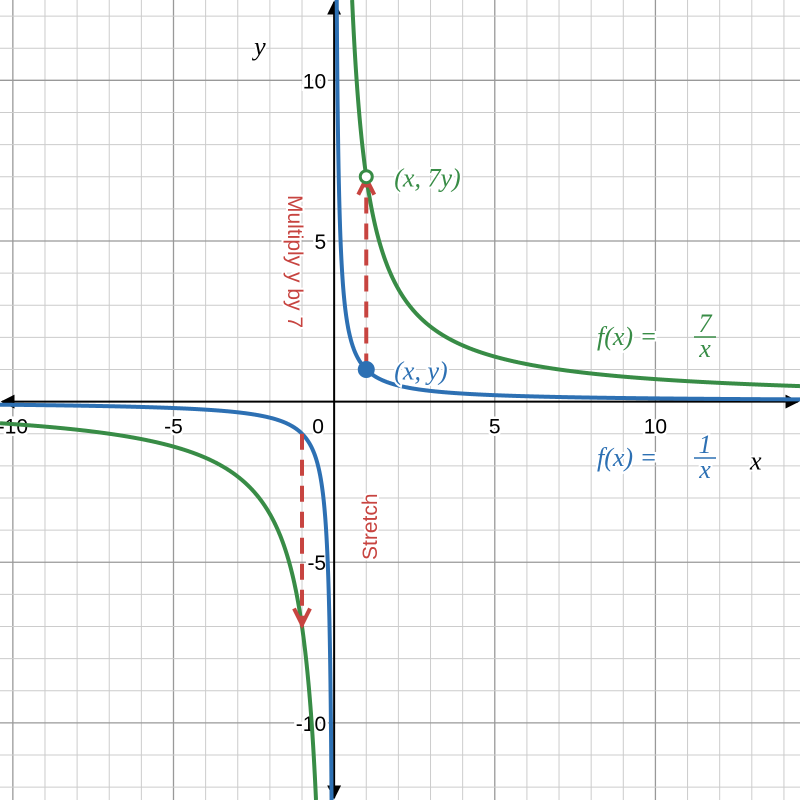 The width and height of the screenshot is (800, 800). I want to click on y-axis-label: y, so click(258, 46).